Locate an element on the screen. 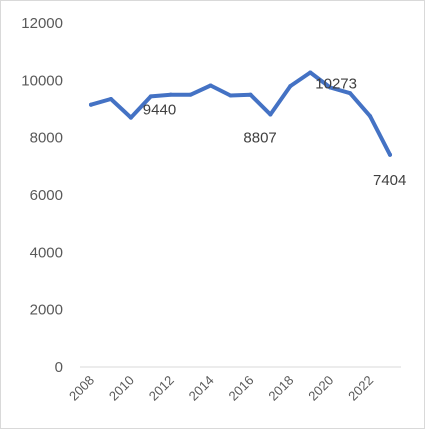 The width and height of the screenshot is (425, 429). series-layer is located at coordinates (240, 113).